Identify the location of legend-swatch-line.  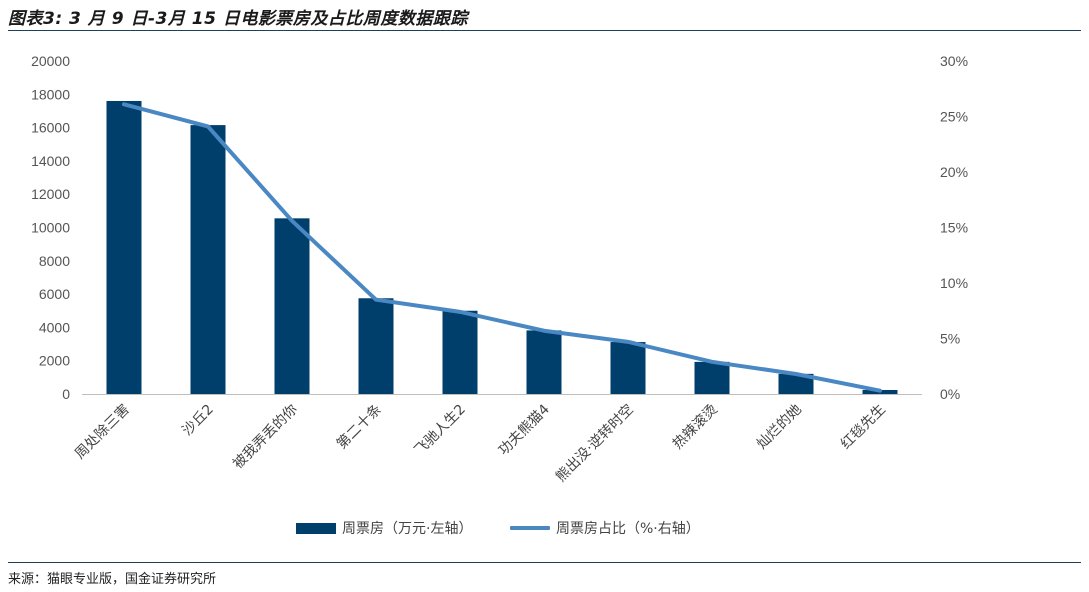
(530, 528).